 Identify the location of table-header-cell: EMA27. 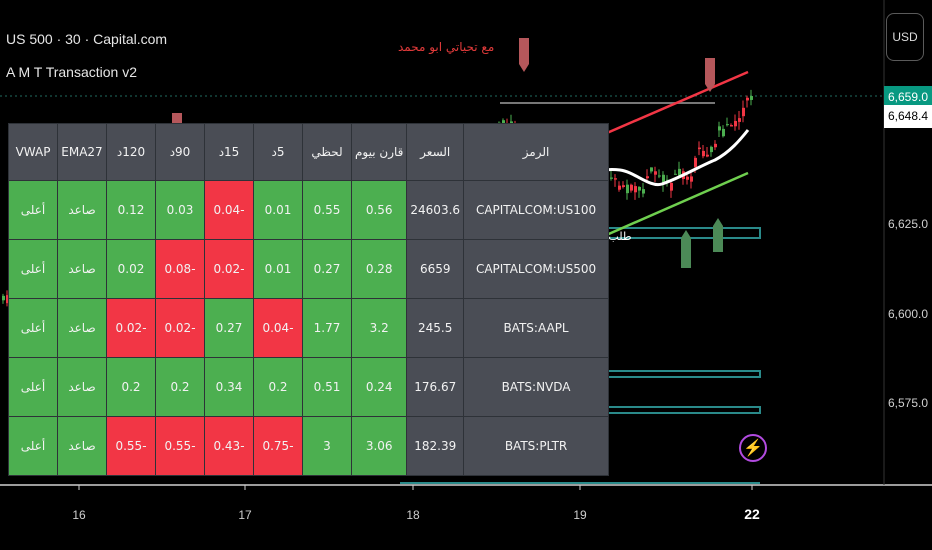
(82, 152).